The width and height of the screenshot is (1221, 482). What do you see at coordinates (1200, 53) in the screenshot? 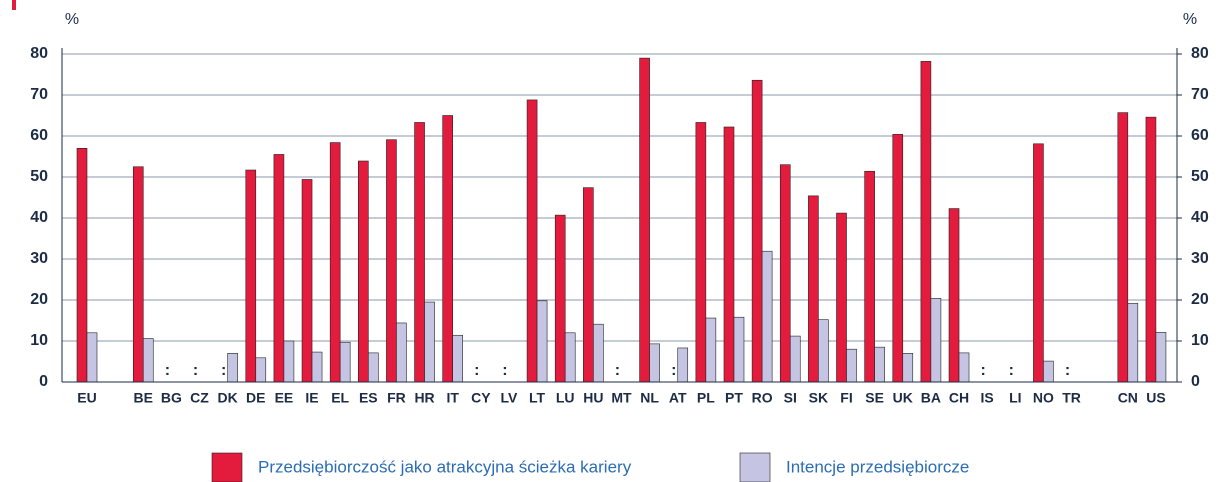
I see `y2-tick-label: 80` at bounding box center [1200, 53].